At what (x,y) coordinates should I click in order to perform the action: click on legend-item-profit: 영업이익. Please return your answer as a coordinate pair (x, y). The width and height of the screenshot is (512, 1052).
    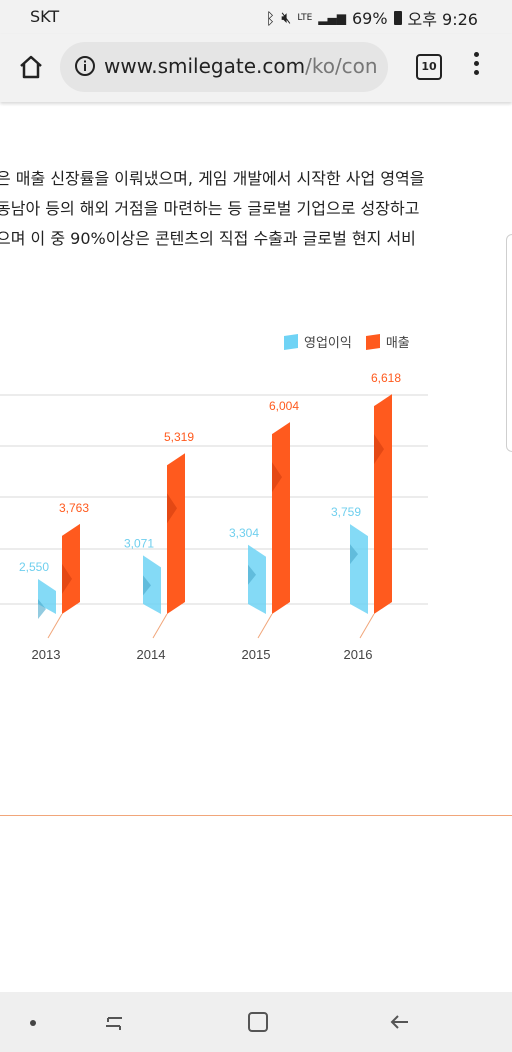
    Looking at the image, I should click on (318, 341).